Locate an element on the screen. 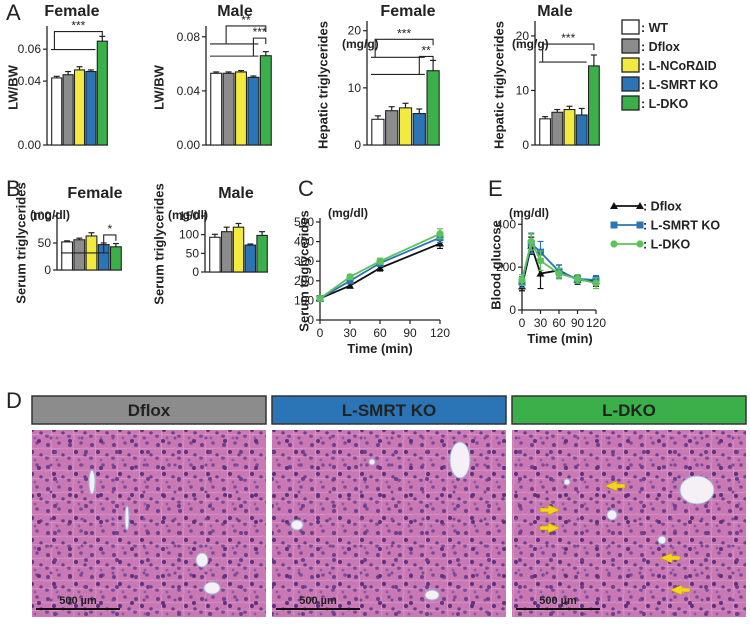 The width and height of the screenshot is (750, 624). x-axis-label: Time (min) is located at coordinates (380, 348).